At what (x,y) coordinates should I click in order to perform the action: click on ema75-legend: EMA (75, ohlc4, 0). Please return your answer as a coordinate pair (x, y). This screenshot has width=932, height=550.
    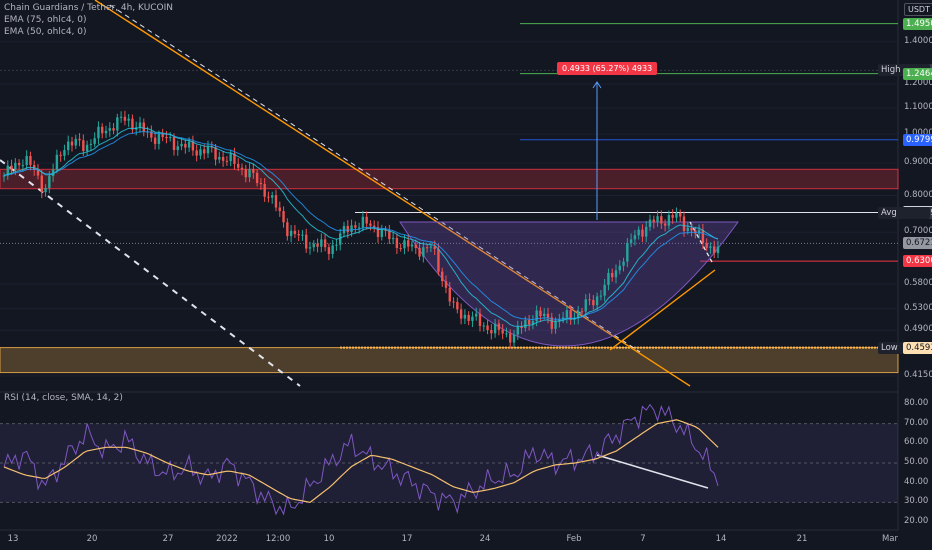
    Looking at the image, I should click on (45, 20).